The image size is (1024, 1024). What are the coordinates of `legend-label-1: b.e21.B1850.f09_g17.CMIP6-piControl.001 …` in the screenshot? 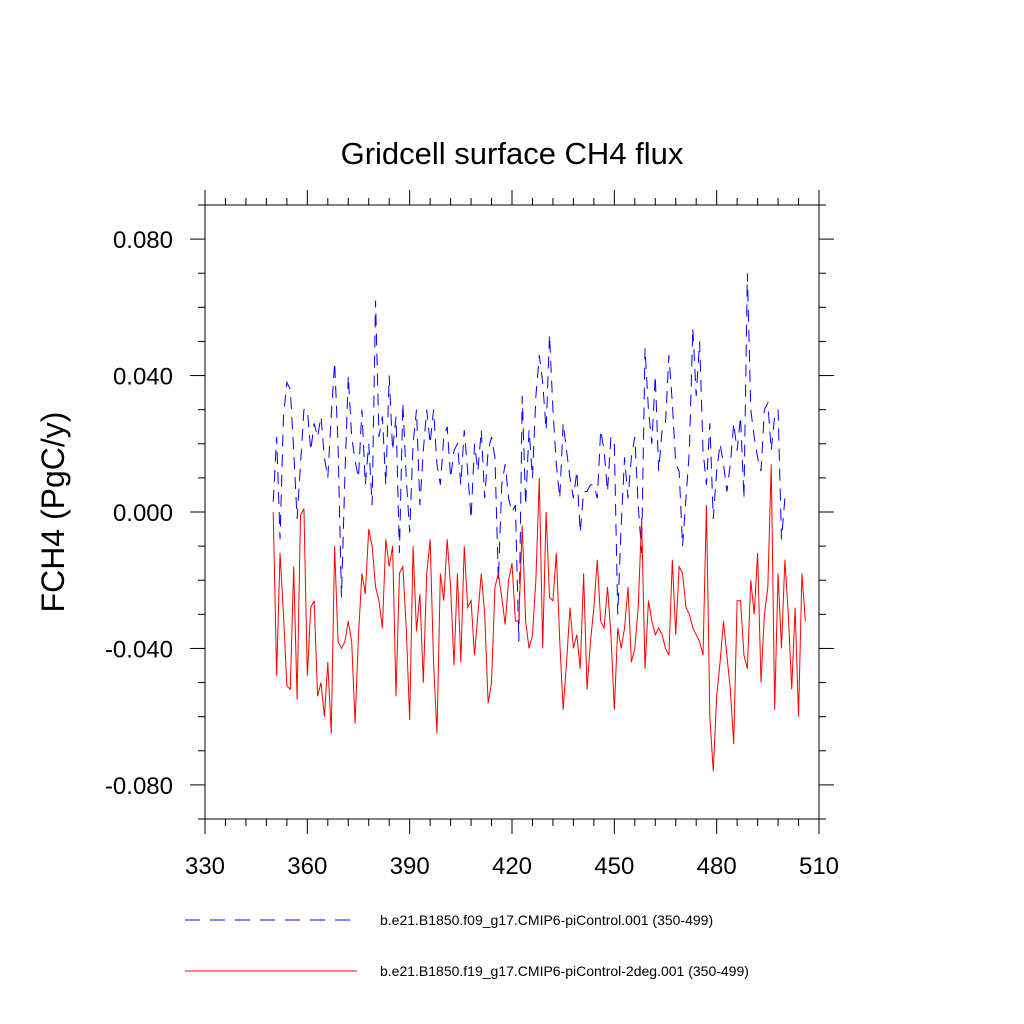 It's located at (546, 920).